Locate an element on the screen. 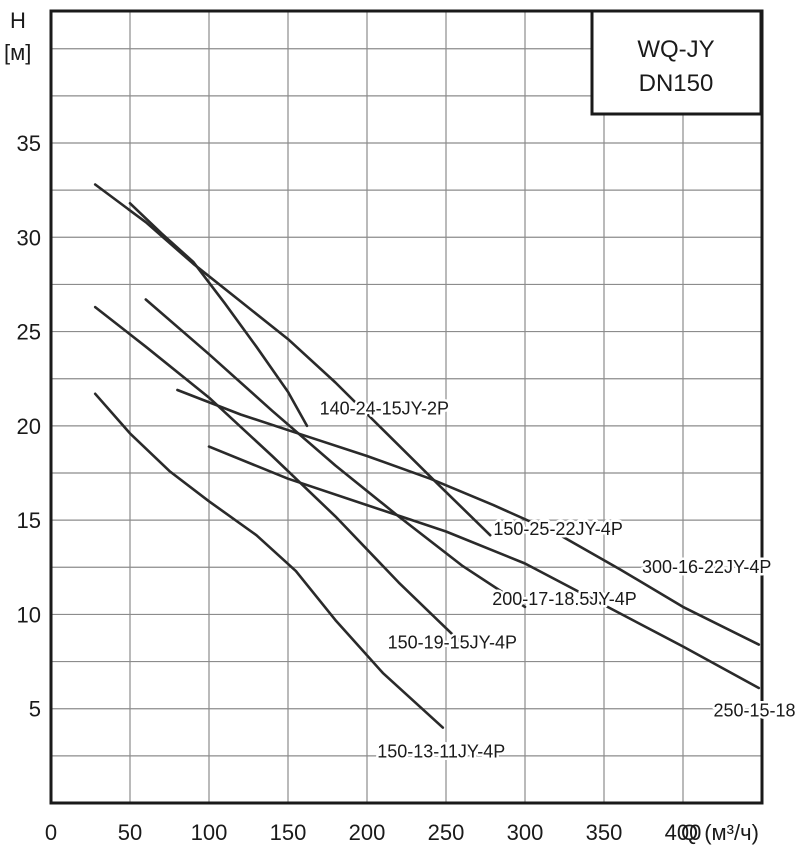  title-box: WQ-JY DN150 is located at coordinates (676, 62).